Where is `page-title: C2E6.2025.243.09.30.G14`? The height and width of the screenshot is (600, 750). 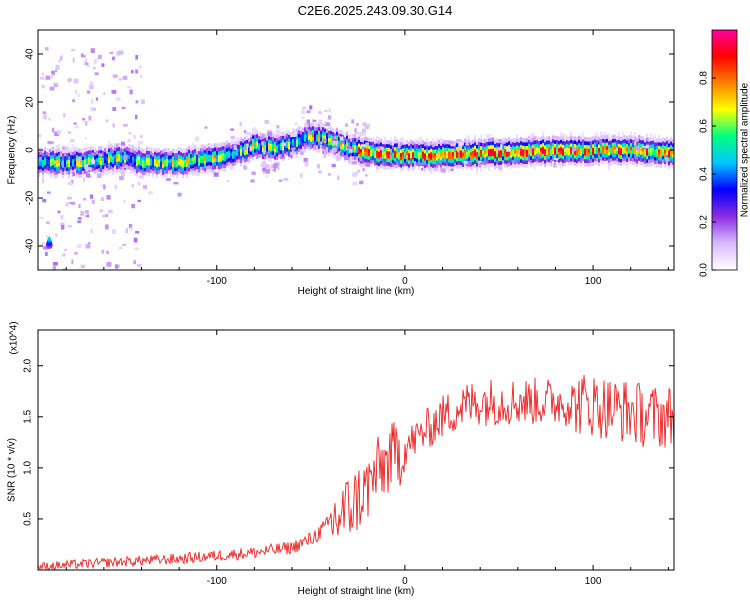 page-title: C2E6.2025.243.09.30.G14 is located at coordinates (375, 10).